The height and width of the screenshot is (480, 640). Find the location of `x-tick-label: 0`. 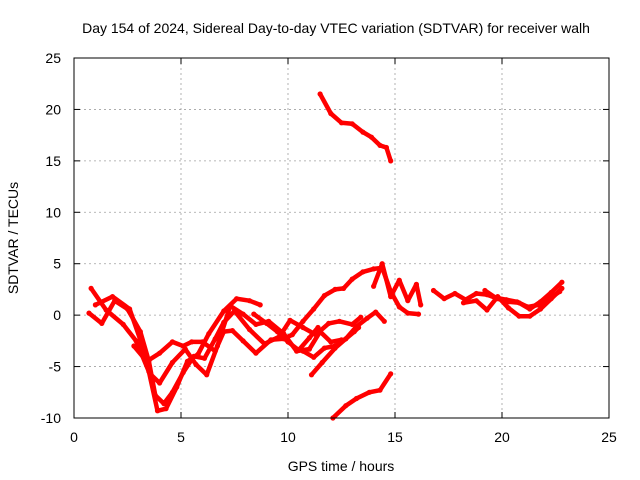

x-tick-label: 0 is located at coordinates (74, 437).